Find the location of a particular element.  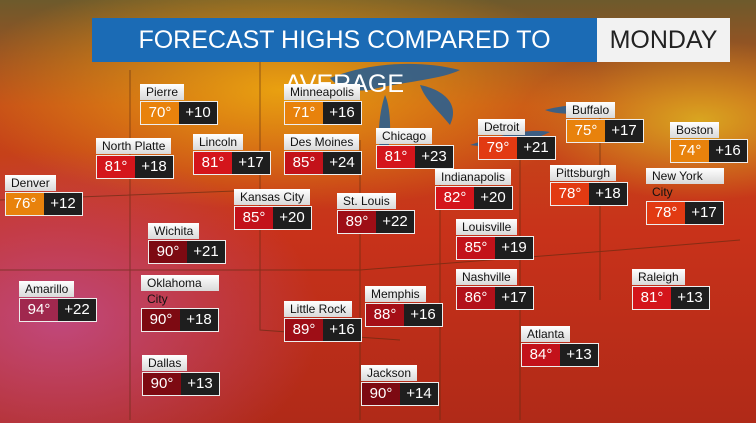

temp-row: 81° +13 is located at coordinates (671, 298).